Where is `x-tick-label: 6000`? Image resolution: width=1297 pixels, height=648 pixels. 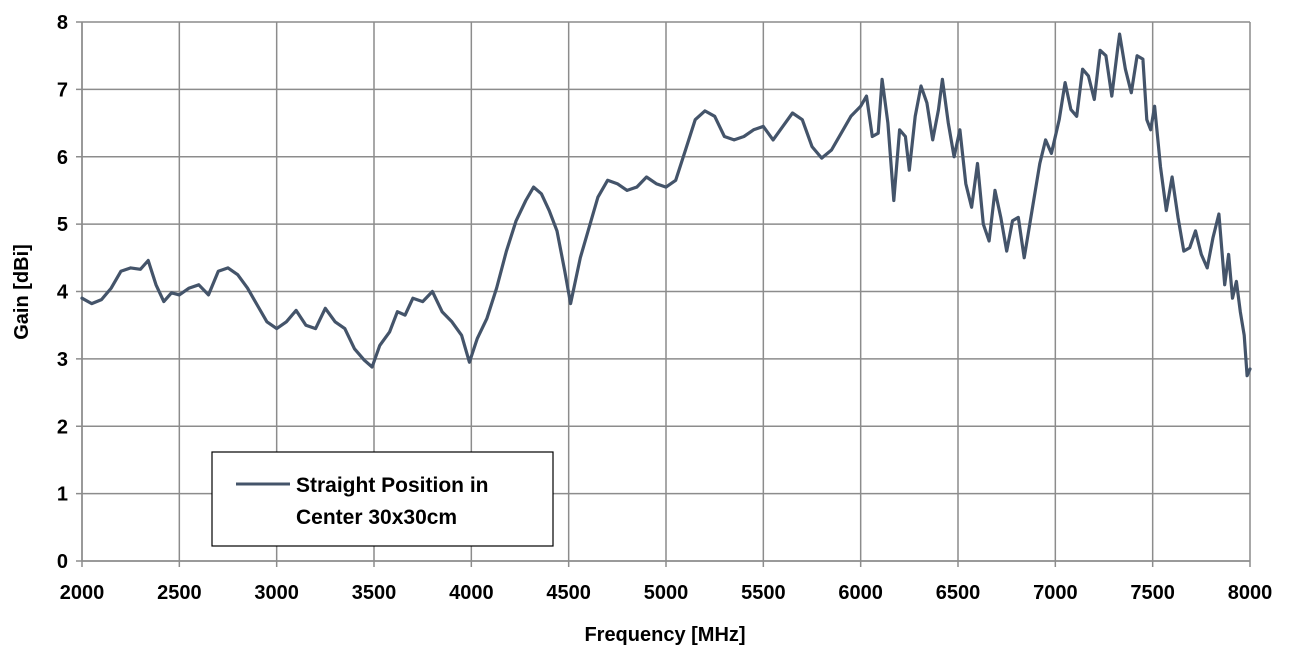 x-tick-label: 6000 is located at coordinates (860, 593).